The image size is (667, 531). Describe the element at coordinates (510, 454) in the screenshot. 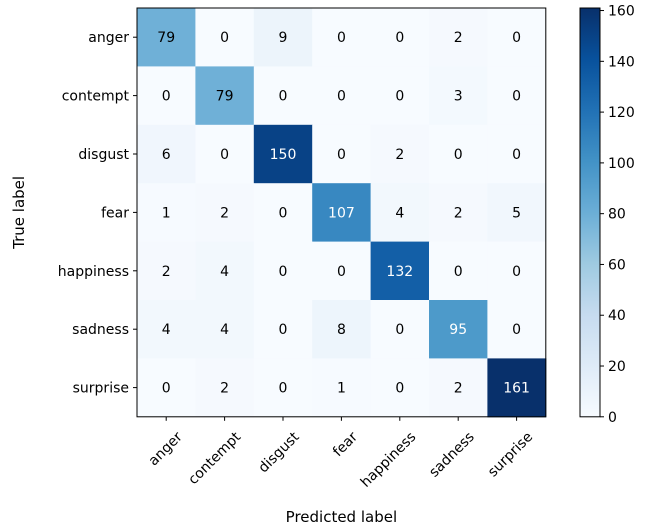

I see `x-tick-label: surprise` at that location.